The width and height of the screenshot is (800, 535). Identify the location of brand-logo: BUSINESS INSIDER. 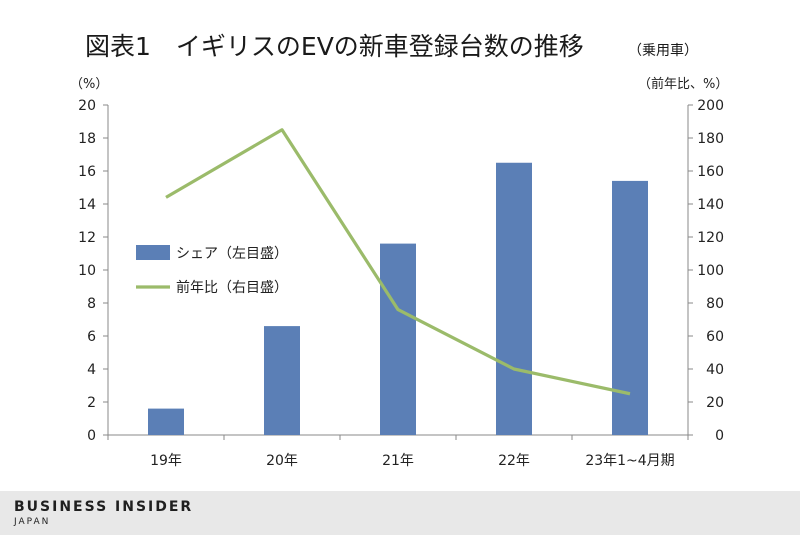
(104, 507).